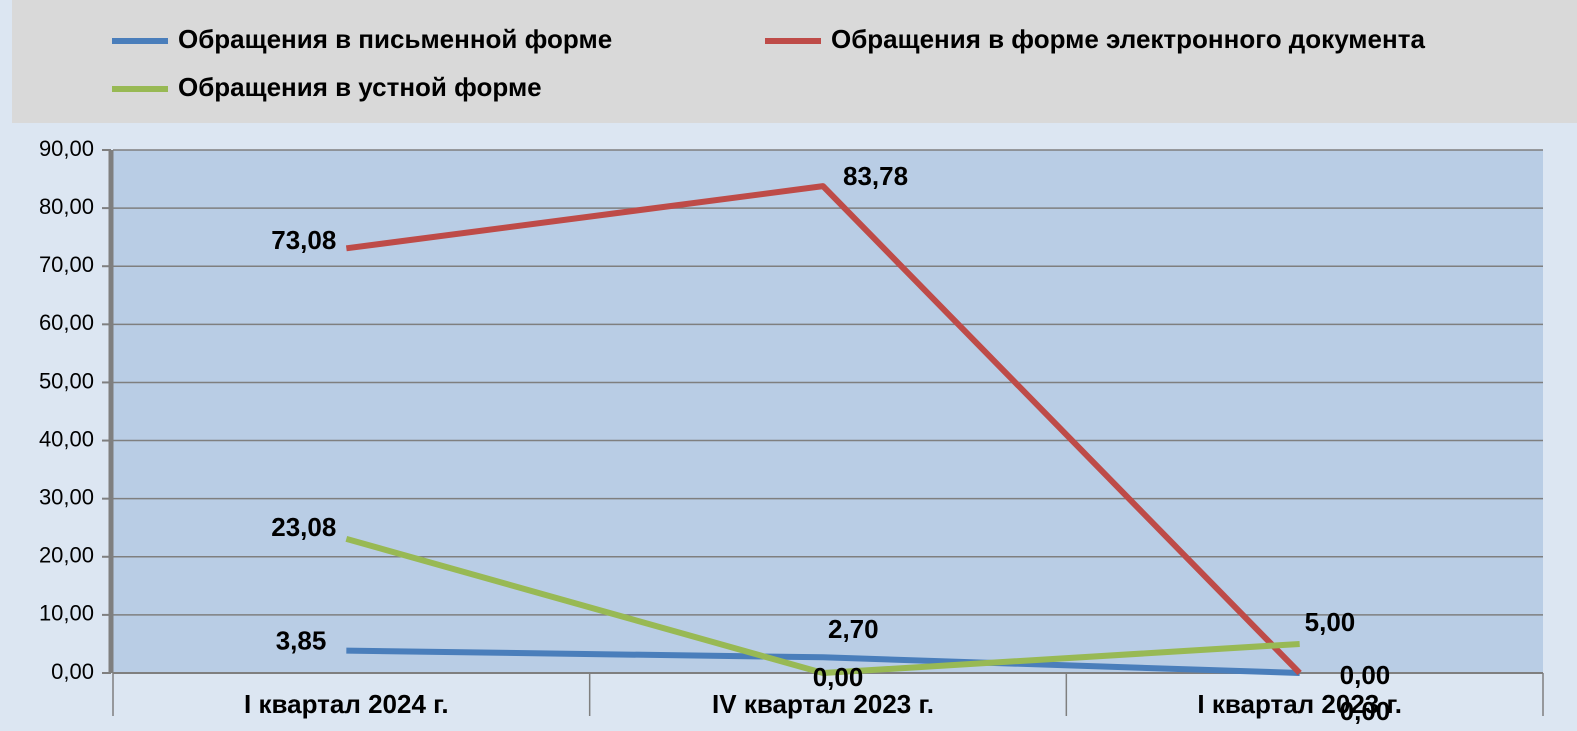 The height and width of the screenshot is (731, 1577). What do you see at coordinates (346, 704) in the screenshot?
I see `x-tick-label: I квартал 2024 г.` at bounding box center [346, 704].